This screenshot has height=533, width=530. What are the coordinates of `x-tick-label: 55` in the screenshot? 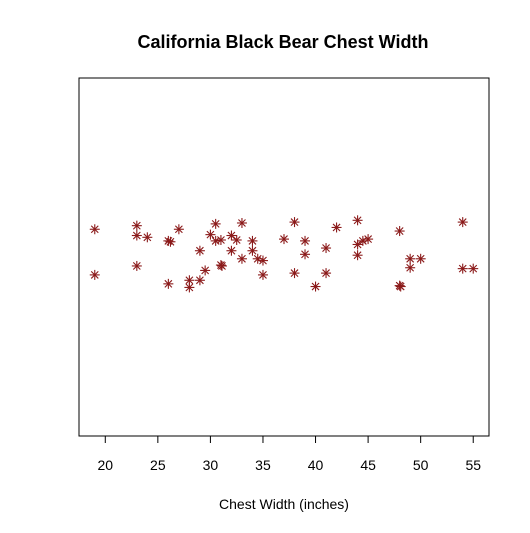 It's located at (473, 465).